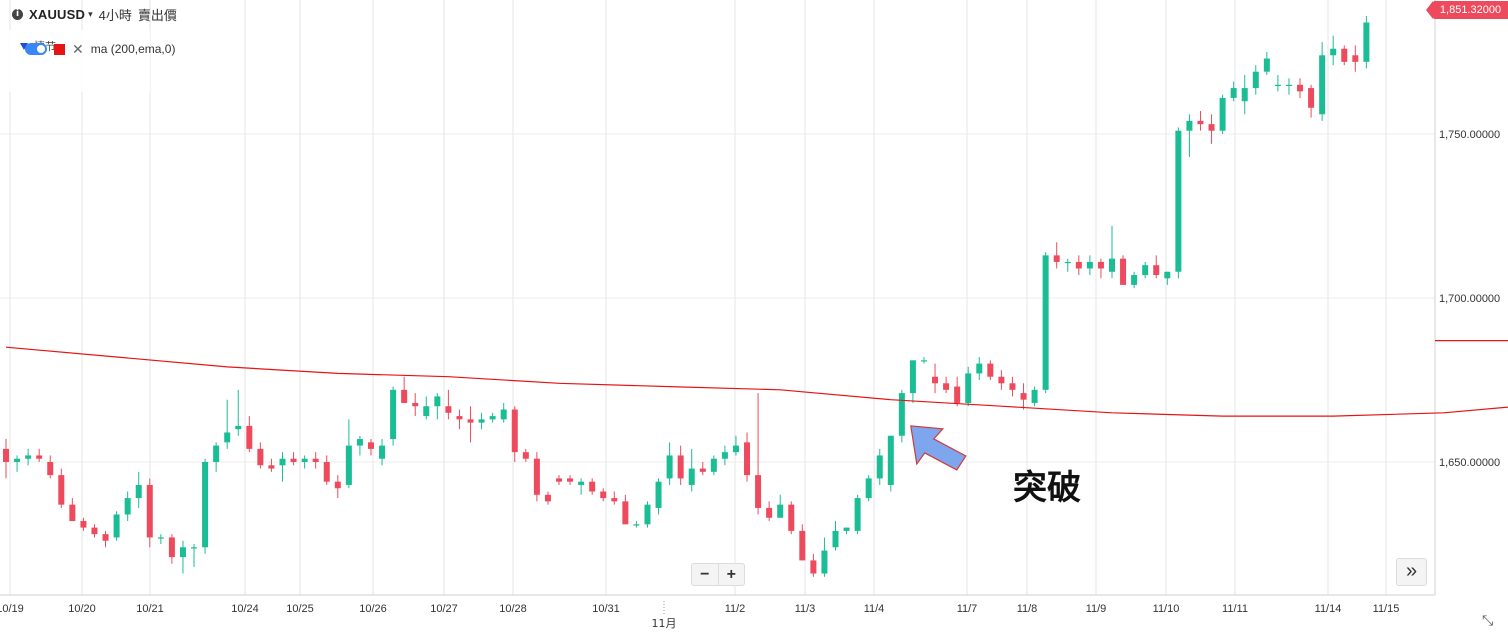 The image size is (1508, 635). What do you see at coordinates (59, 49) in the screenshot?
I see `study-color-swatch` at bounding box center [59, 49].